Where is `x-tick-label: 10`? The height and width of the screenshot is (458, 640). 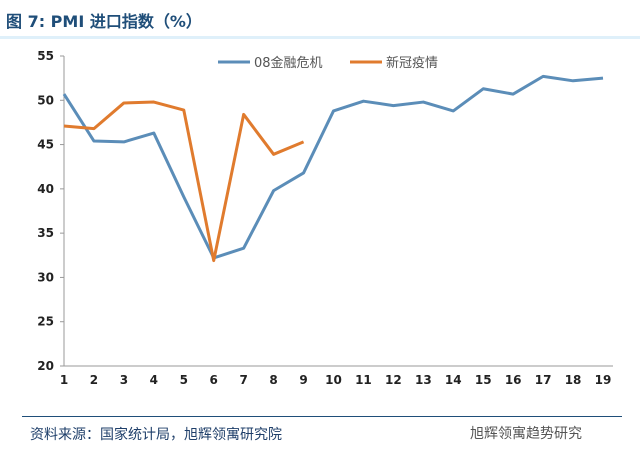 x-tick-label: 10 is located at coordinates (333, 380).